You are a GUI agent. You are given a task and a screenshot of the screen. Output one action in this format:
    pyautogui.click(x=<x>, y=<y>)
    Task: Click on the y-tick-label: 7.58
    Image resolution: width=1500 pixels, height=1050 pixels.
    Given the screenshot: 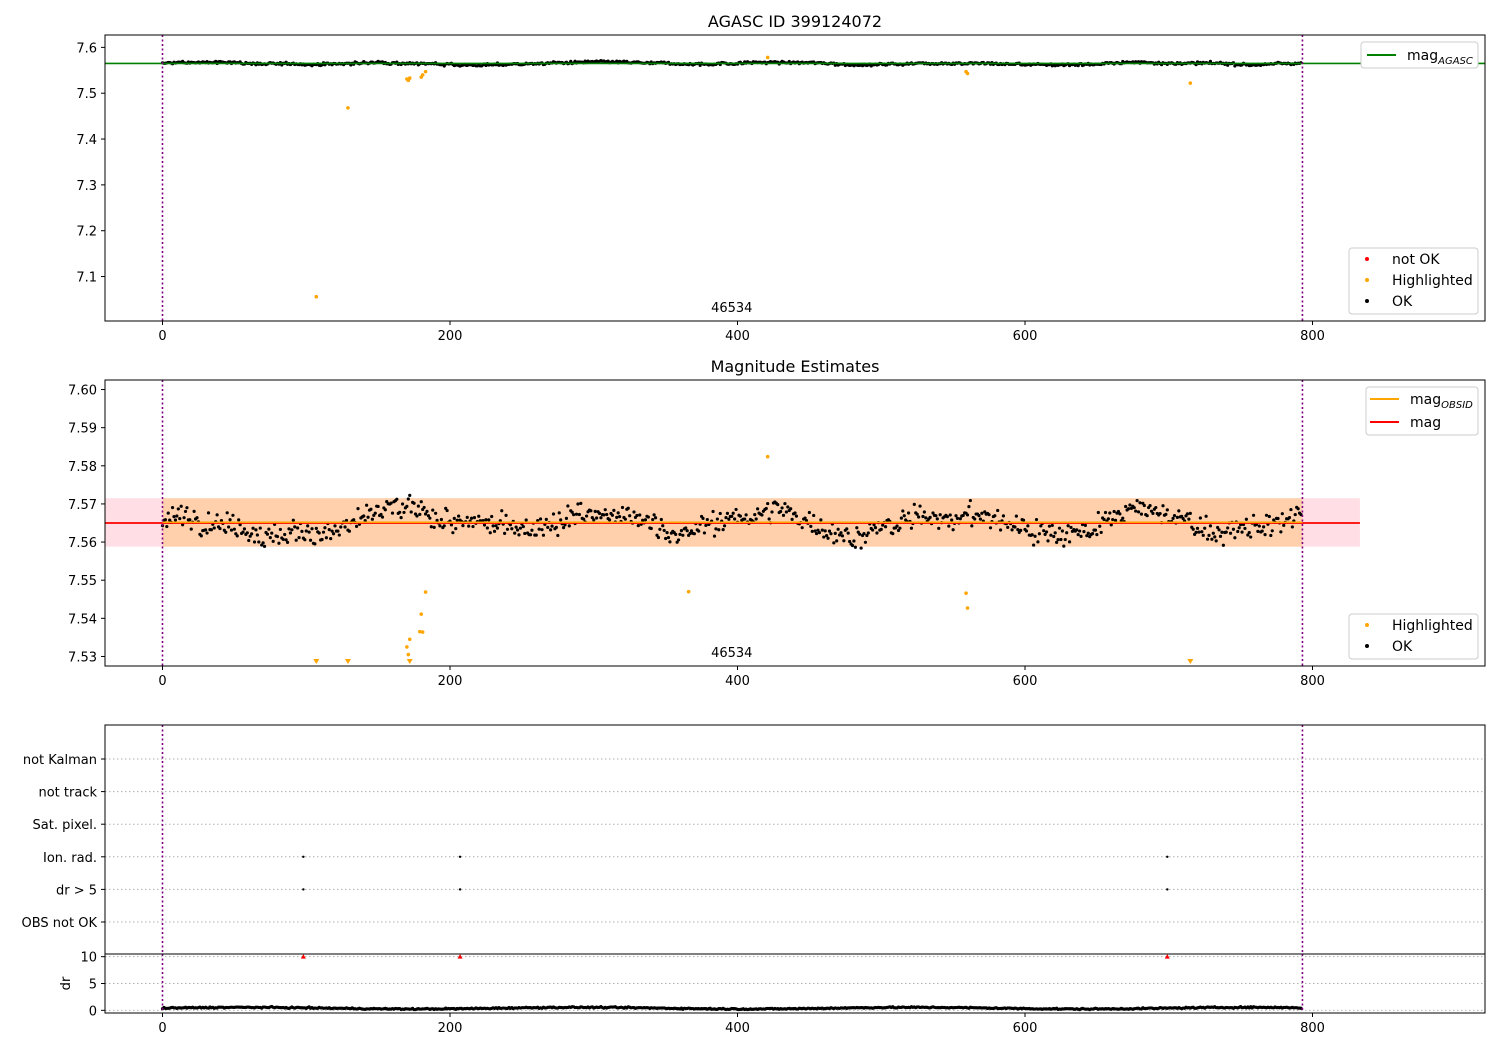 What is the action you would take?
    pyautogui.click(x=82, y=467)
    